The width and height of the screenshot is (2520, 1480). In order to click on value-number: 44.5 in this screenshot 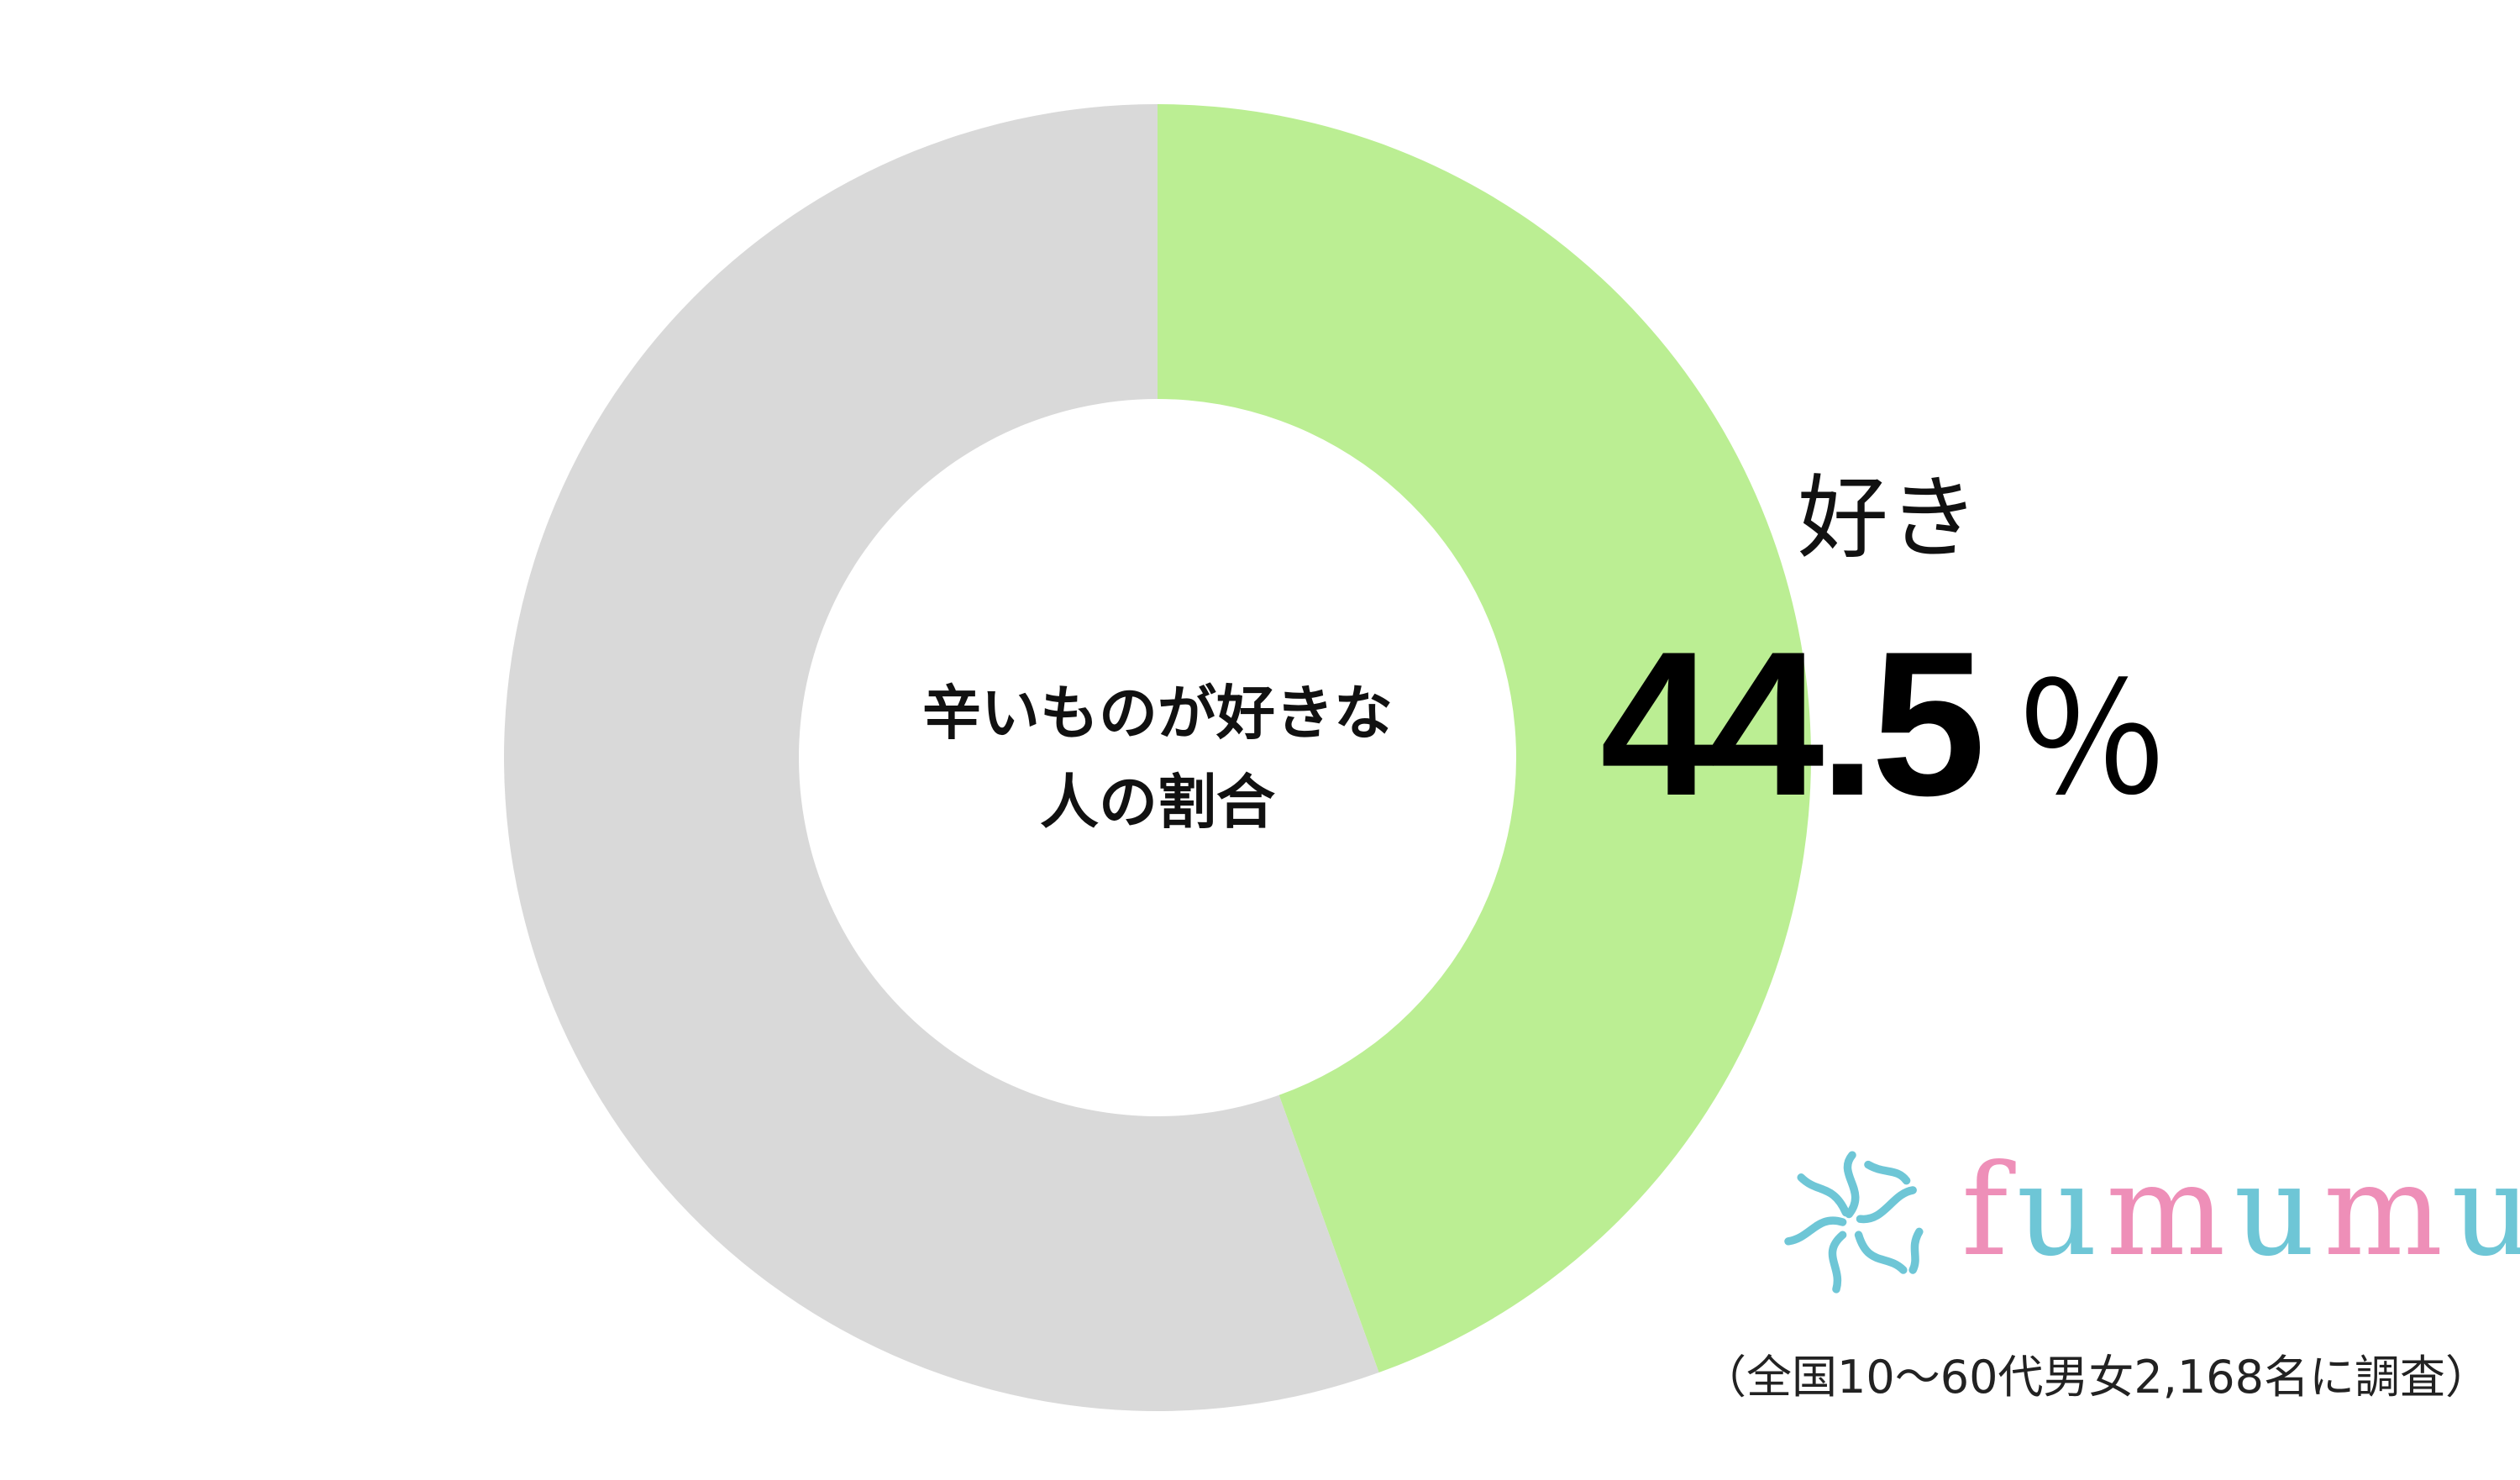, I will do `click(1793, 723)`.